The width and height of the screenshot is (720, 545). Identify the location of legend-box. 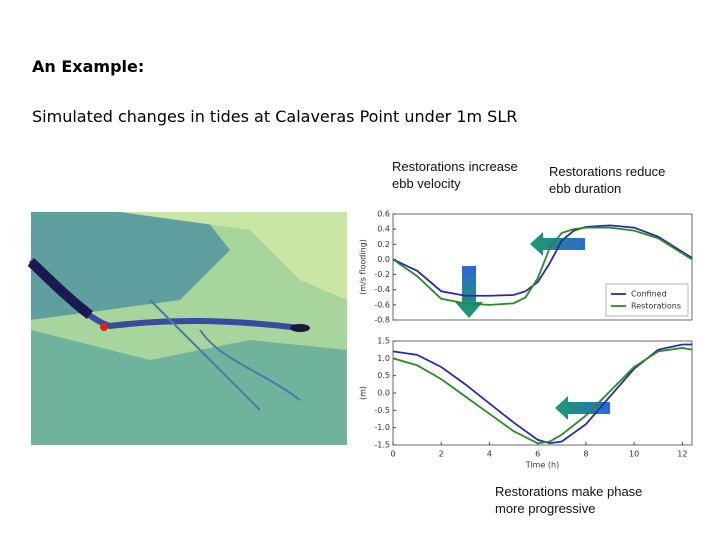
(647, 300).